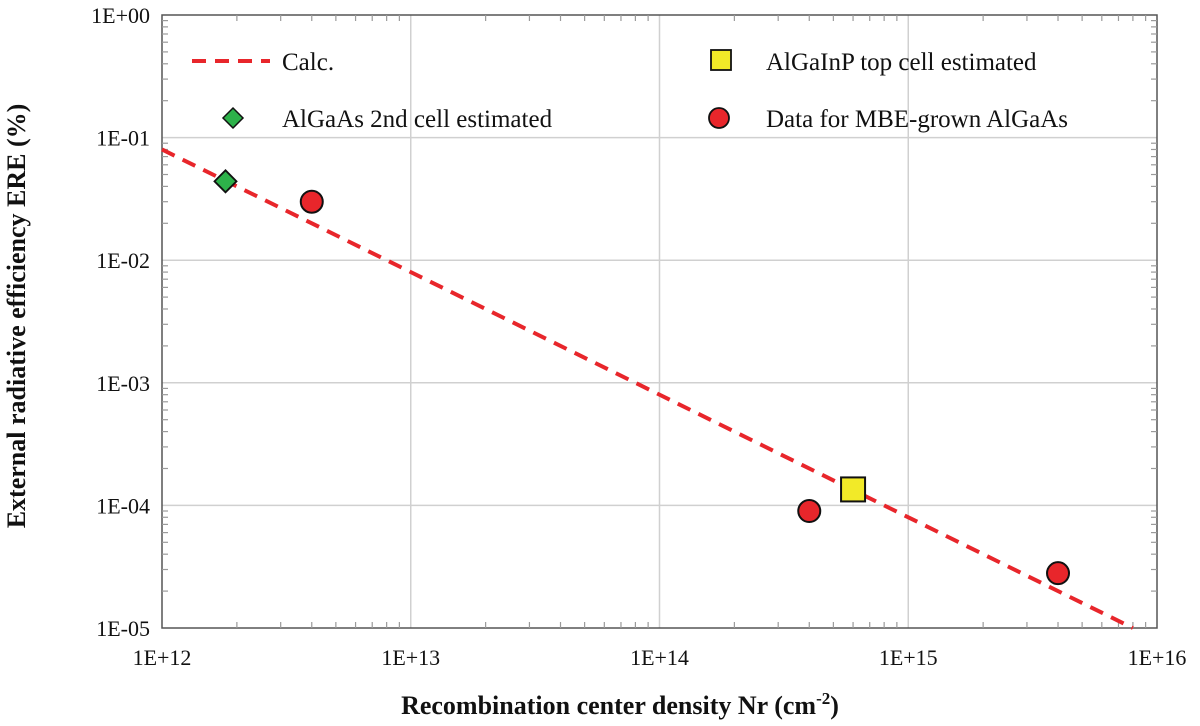 The image size is (1200, 726). What do you see at coordinates (123, 505) in the screenshot?
I see `y-tick-label: 1E-04` at bounding box center [123, 505].